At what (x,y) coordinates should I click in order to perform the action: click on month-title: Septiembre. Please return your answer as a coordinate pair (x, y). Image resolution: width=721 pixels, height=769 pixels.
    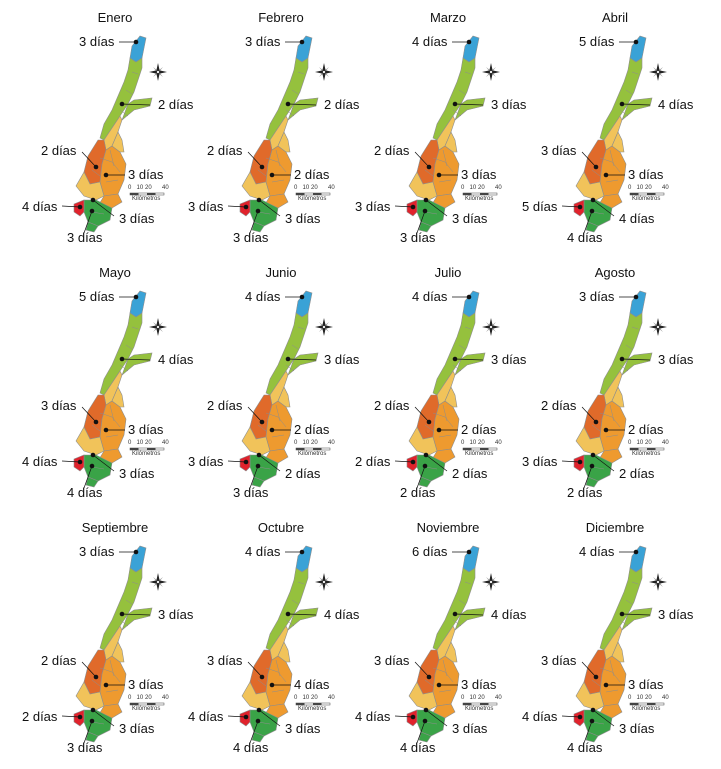
    Looking at the image, I should click on (115, 527).